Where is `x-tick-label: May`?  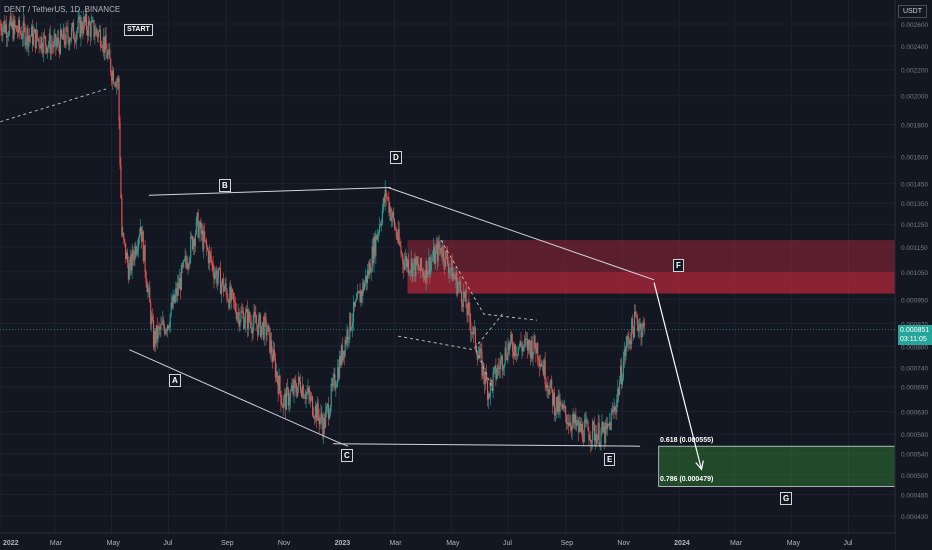
x-tick-label: May is located at coordinates (794, 543).